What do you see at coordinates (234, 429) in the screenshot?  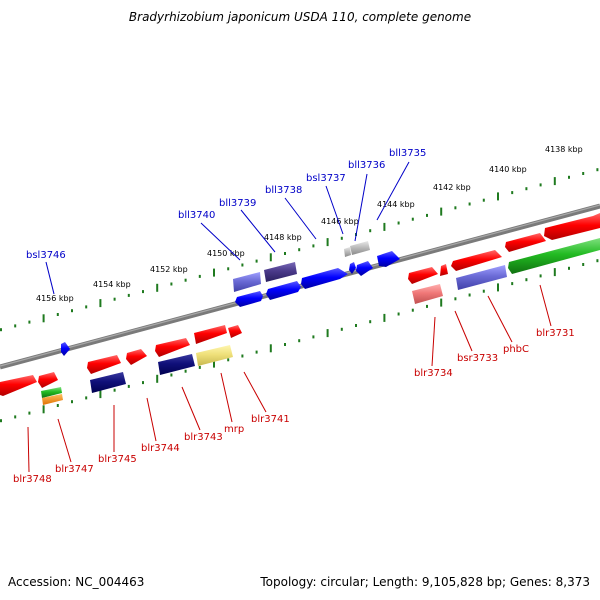 I see `gene-label-mrp: mrp` at bounding box center [234, 429].